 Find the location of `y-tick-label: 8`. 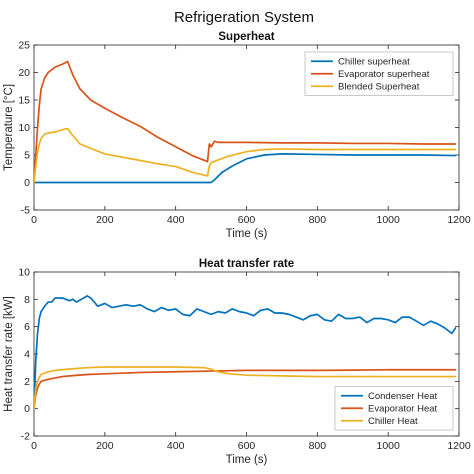

y-tick-label: 8 is located at coordinates (27, 300).